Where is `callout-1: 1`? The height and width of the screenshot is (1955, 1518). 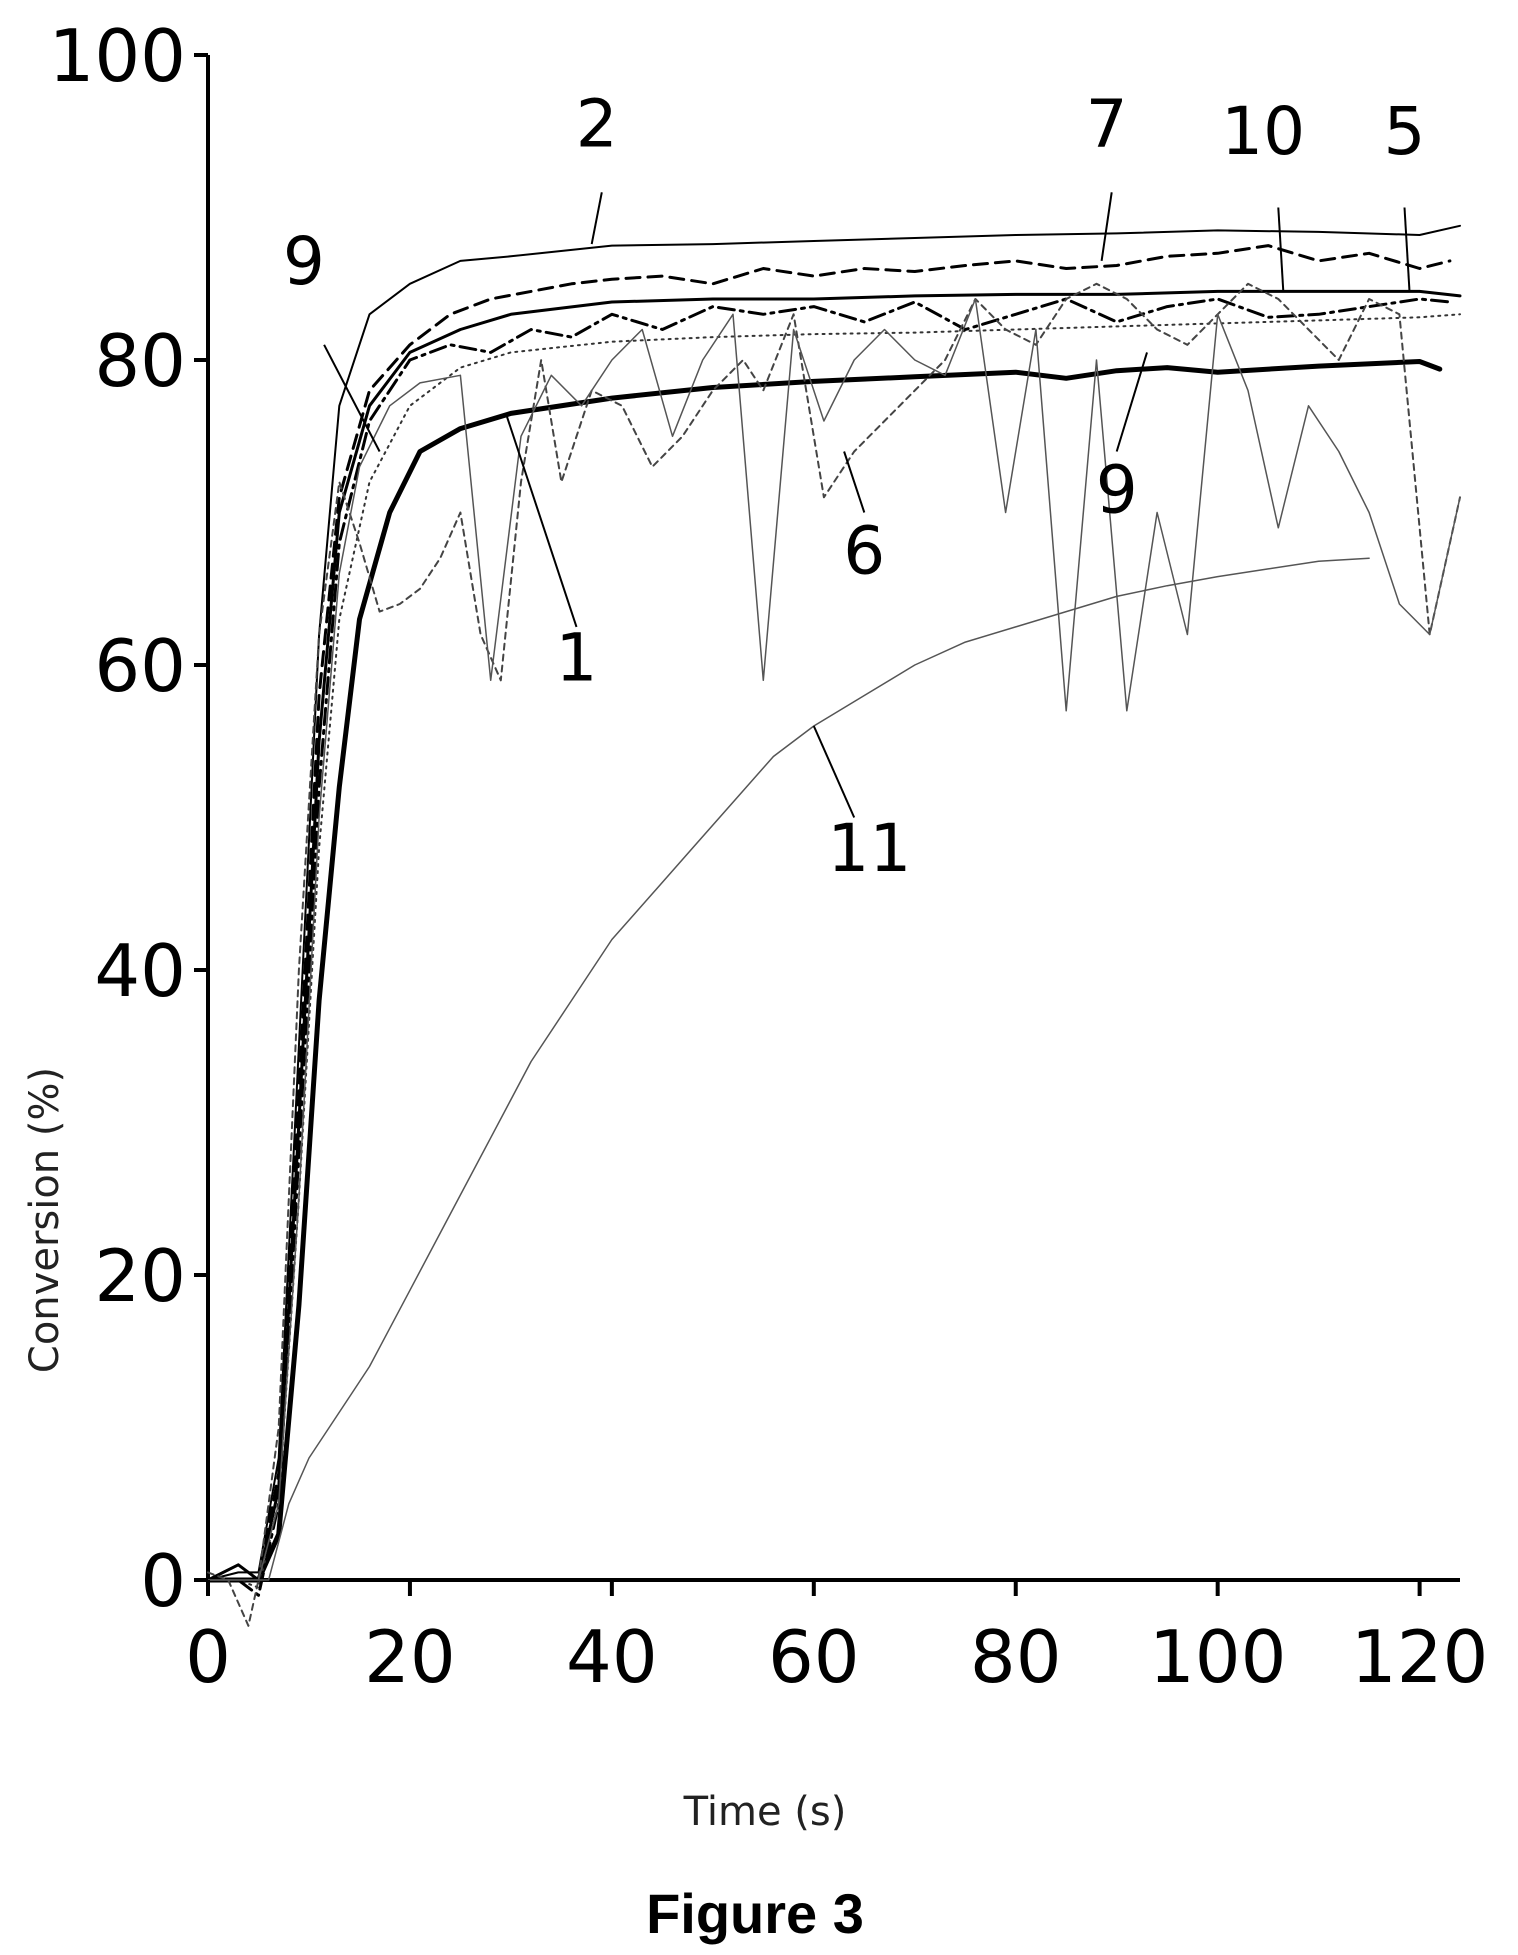
callout-1: 1 is located at coordinates (551, 554).